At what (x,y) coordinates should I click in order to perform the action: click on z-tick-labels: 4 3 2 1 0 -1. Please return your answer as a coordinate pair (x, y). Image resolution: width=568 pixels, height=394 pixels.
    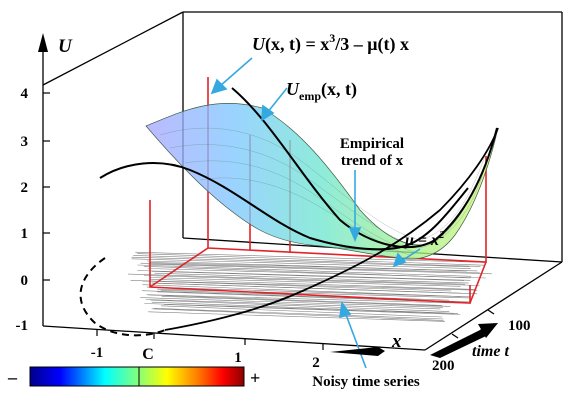
    Looking at the image, I should click on (22, 210).